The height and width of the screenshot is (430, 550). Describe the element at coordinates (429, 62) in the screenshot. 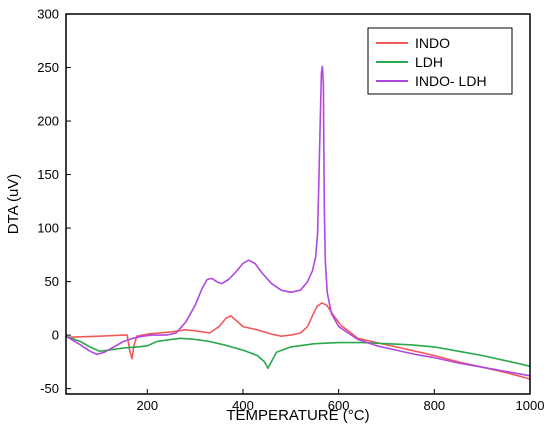

I see `legend-label: LDH` at that location.